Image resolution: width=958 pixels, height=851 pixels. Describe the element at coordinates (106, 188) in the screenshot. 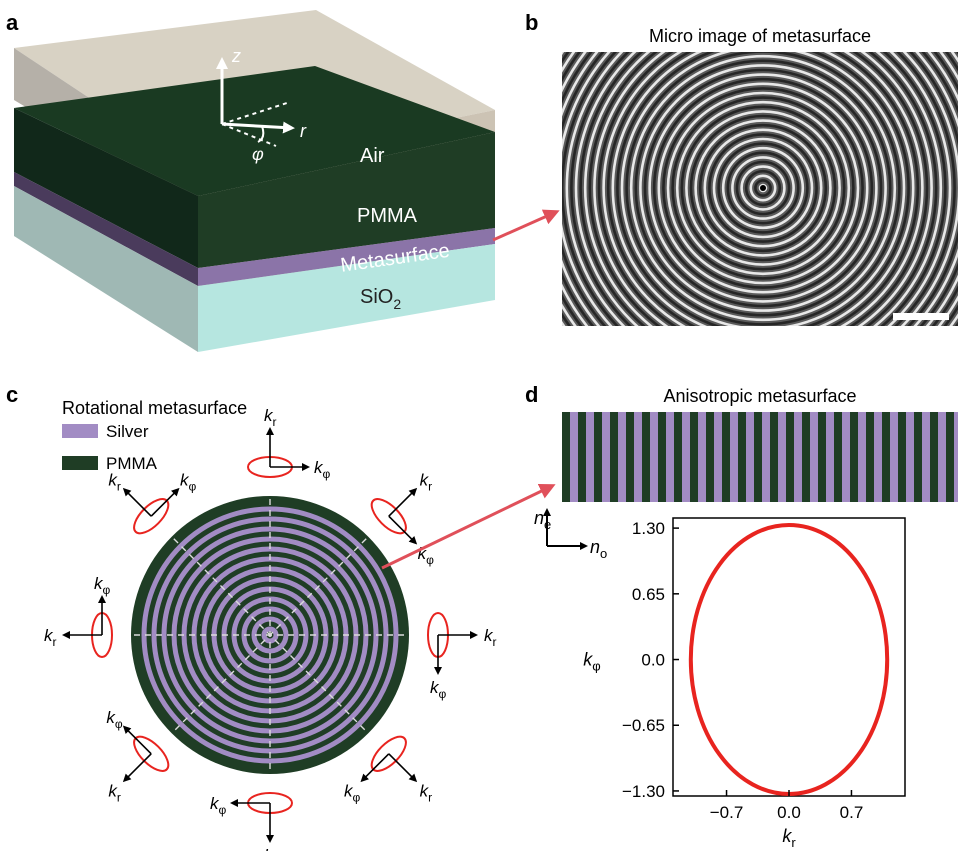

I see `pmma-left-face` at that location.